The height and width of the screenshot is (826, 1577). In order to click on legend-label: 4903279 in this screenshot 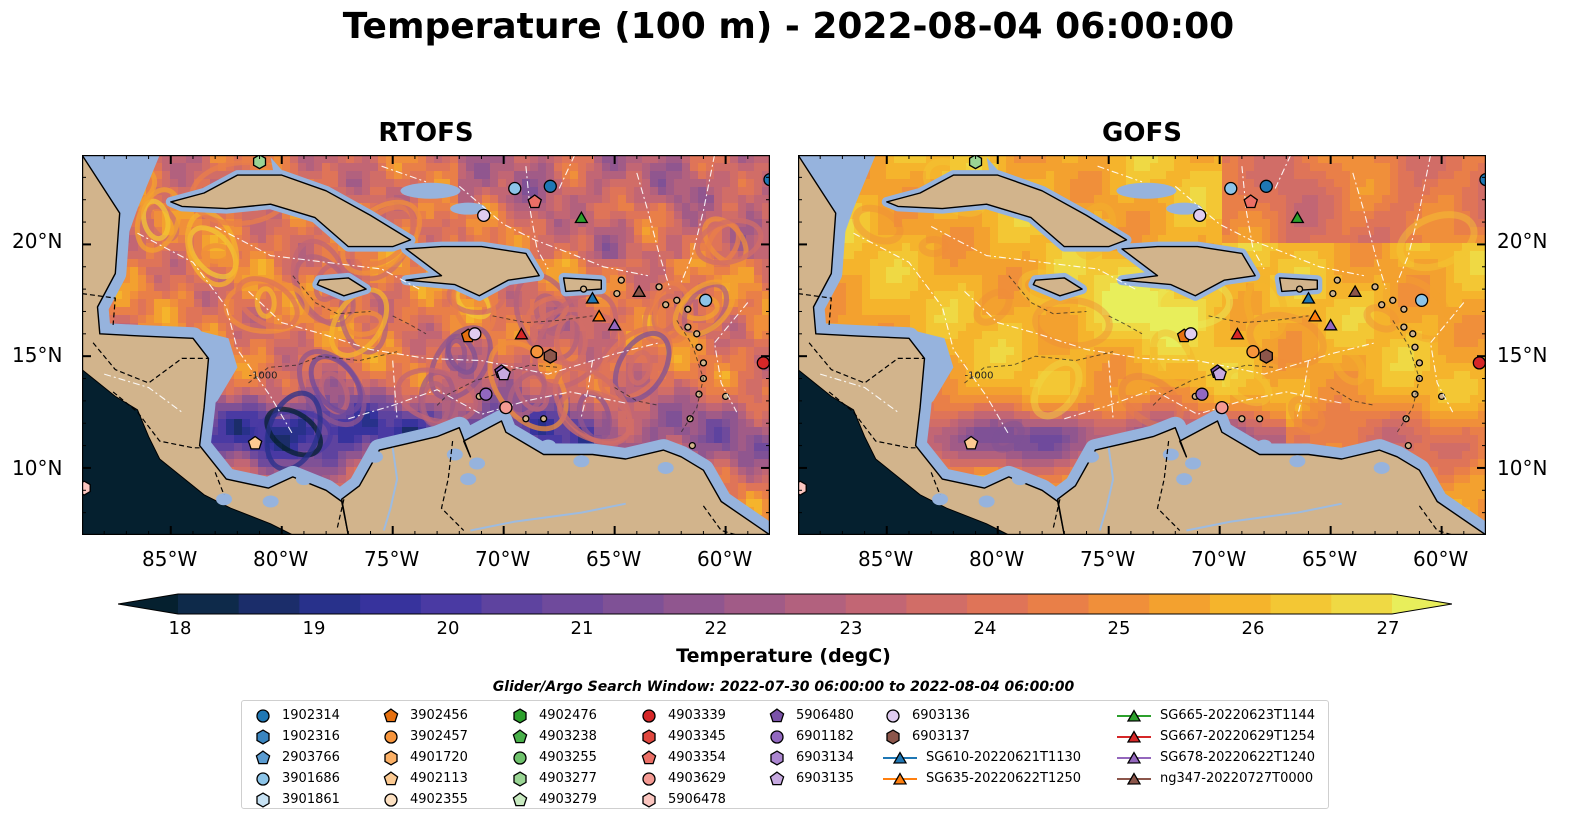, I will do `click(568, 799)`.